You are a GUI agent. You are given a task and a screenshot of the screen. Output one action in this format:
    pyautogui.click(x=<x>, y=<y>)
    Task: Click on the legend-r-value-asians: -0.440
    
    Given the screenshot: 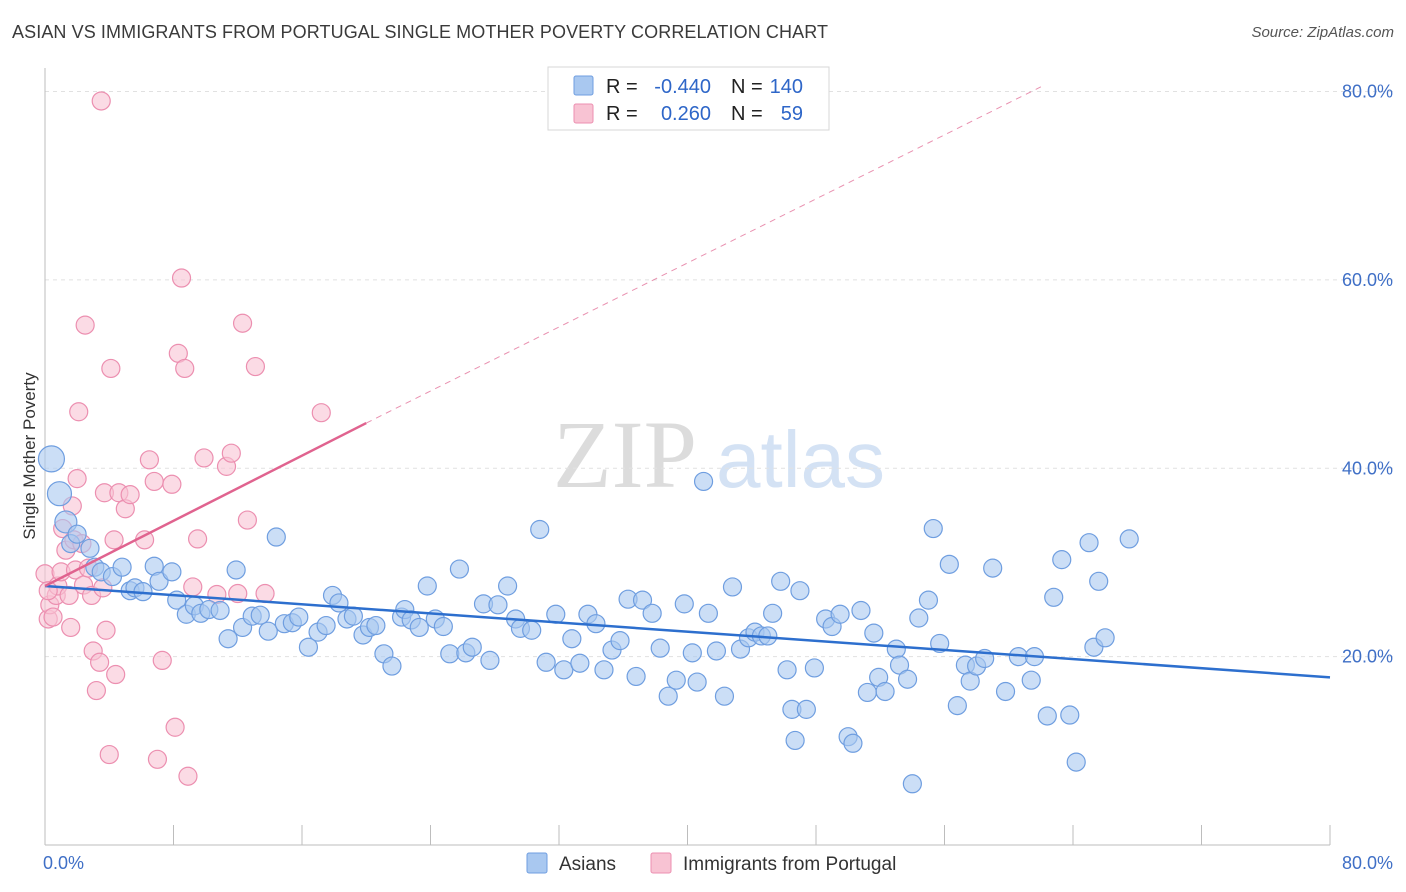 What is the action you would take?
    pyautogui.click(x=682, y=87)
    